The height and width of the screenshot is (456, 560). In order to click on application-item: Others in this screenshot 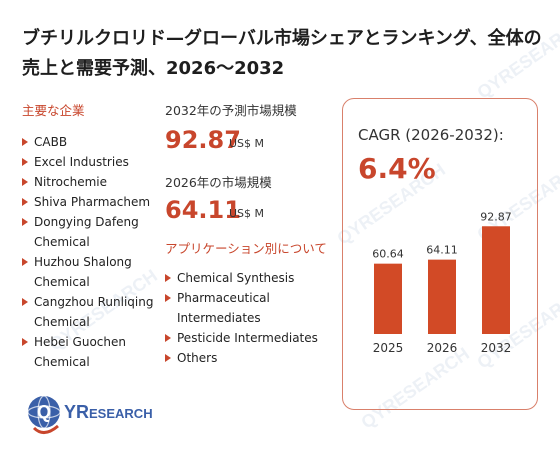, I will do `click(250, 358)`.